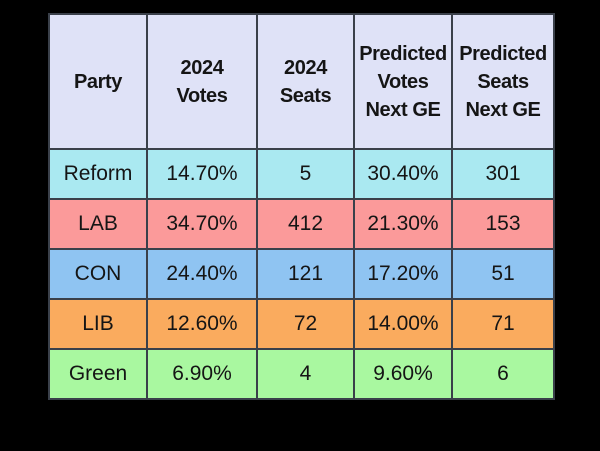 Image resolution: width=600 pixels, height=451 pixels. What do you see at coordinates (202, 174) in the screenshot?
I see `cell-2024-votes: 14.70%` at bounding box center [202, 174].